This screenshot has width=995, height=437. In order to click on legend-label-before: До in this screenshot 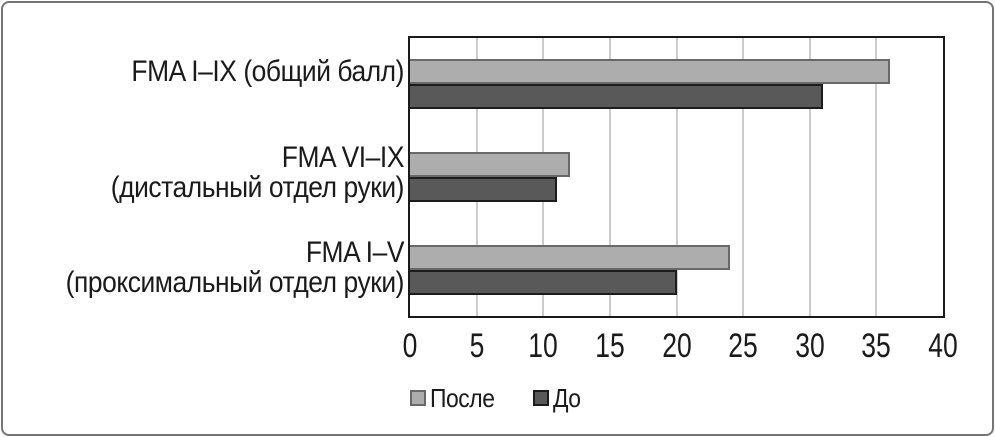, I will do `click(567, 398)`.